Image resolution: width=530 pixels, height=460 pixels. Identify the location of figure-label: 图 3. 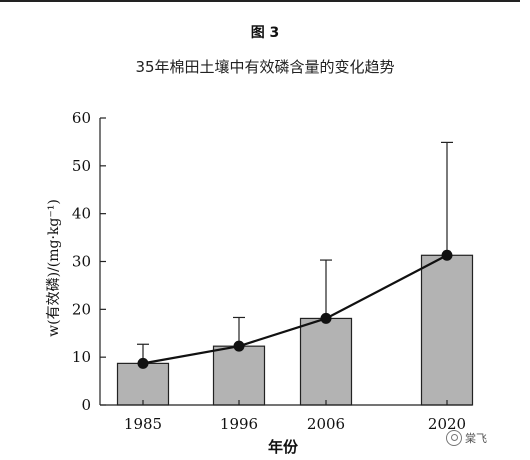
(265, 33).